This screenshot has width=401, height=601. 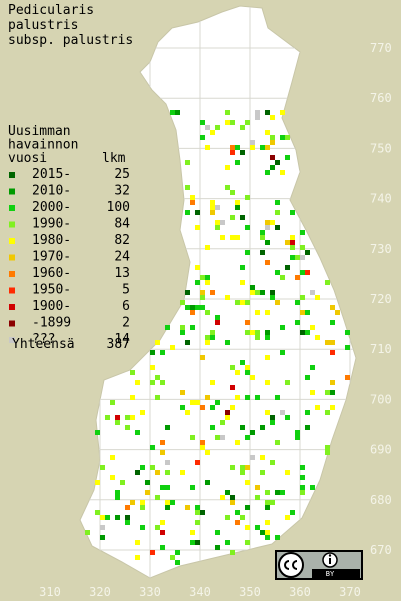 I want to click on y-tick-label: 770, so click(x=381, y=48).